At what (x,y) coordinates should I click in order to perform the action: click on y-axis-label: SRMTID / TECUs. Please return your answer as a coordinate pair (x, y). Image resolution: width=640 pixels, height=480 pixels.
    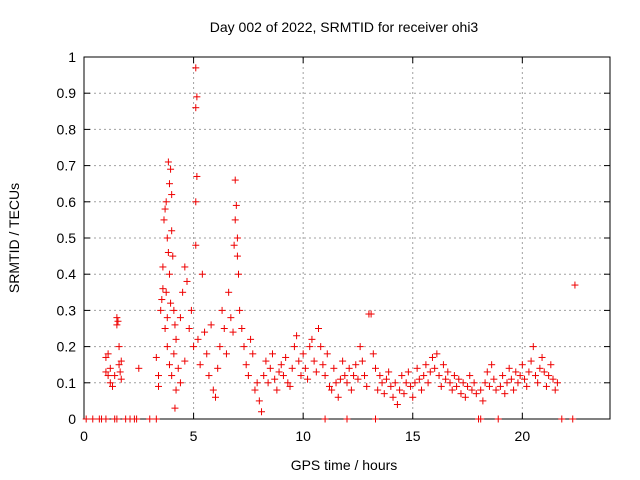
    Looking at the image, I should click on (14, 238).